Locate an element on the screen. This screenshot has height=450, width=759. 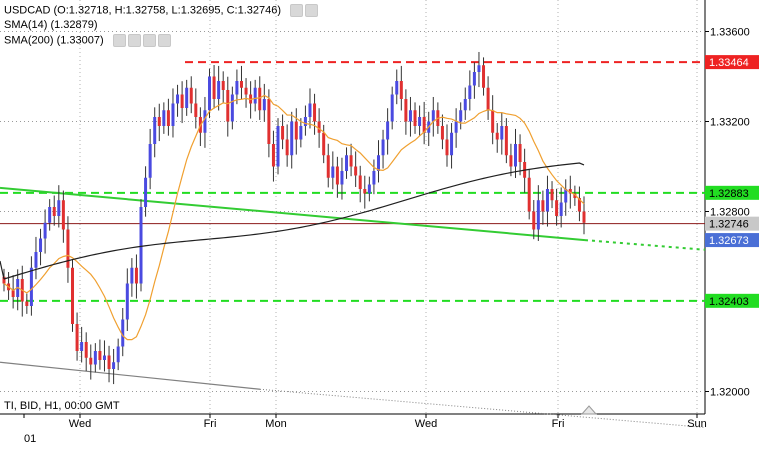
green-trendline-projection is located at coordinates (645, 245).